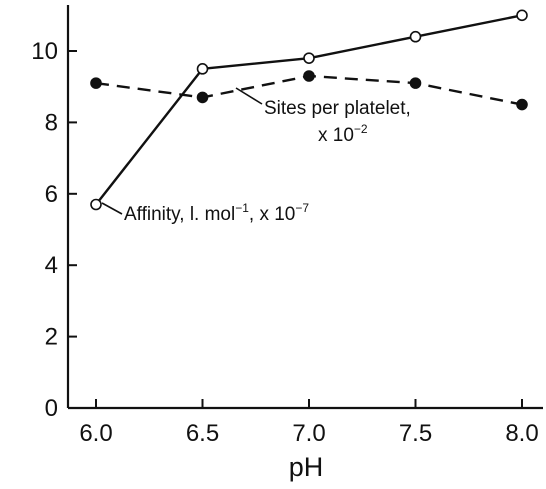 The image size is (546, 489). What do you see at coordinates (51, 337) in the screenshot?
I see `y-tick-label: 2` at bounding box center [51, 337].